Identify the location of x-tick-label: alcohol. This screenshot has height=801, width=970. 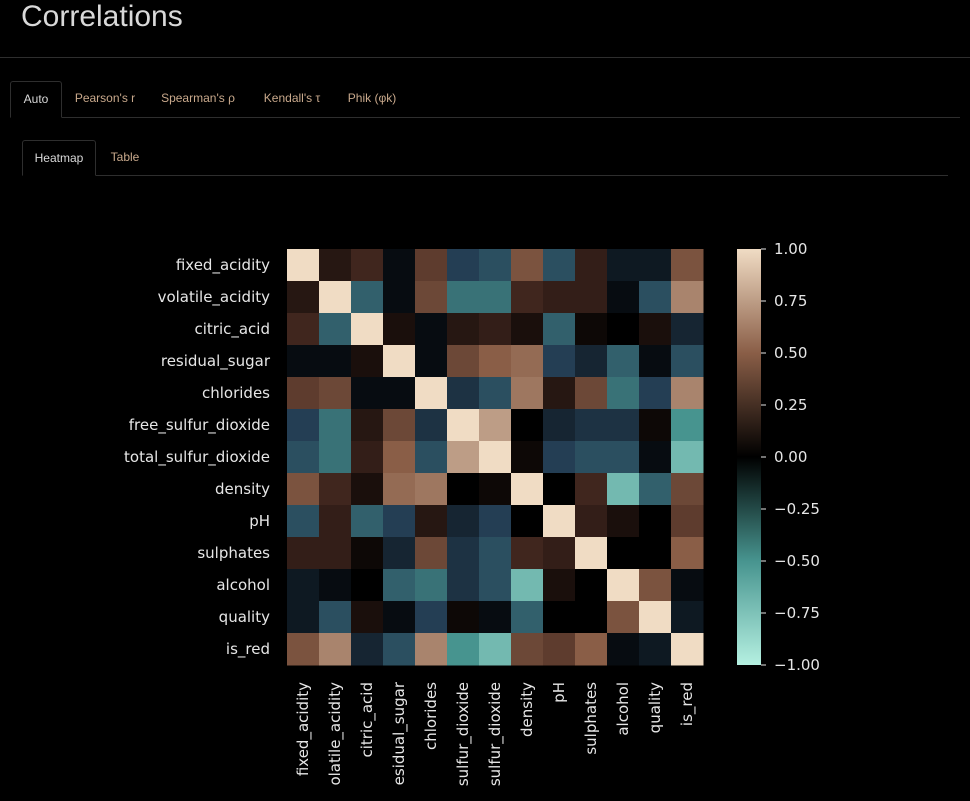
(623, 709).